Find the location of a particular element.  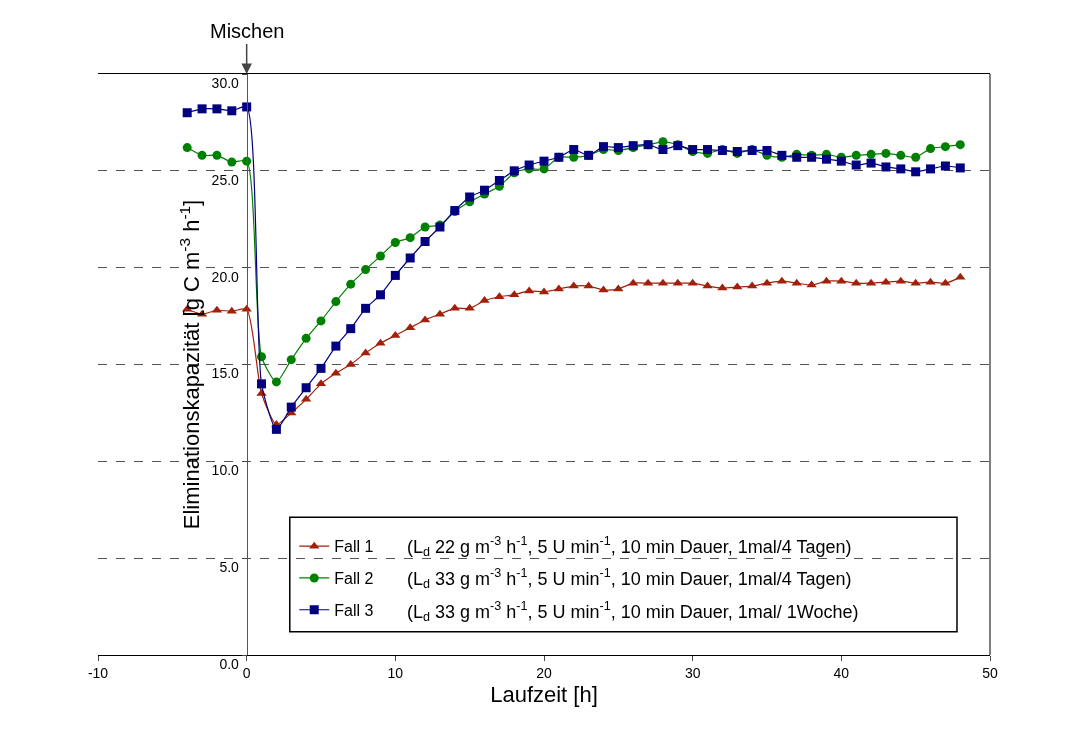

legend-label: Fall 2 is located at coordinates (354, 579).